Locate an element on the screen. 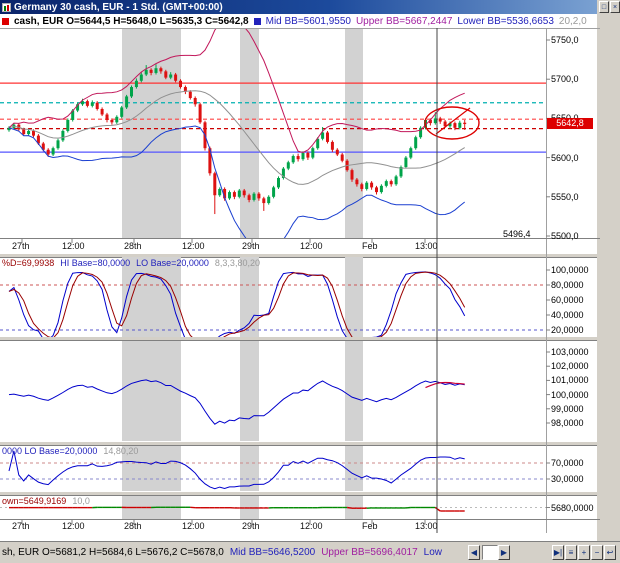  go-to-end-button: ▶| is located at coordinates (558, 552).